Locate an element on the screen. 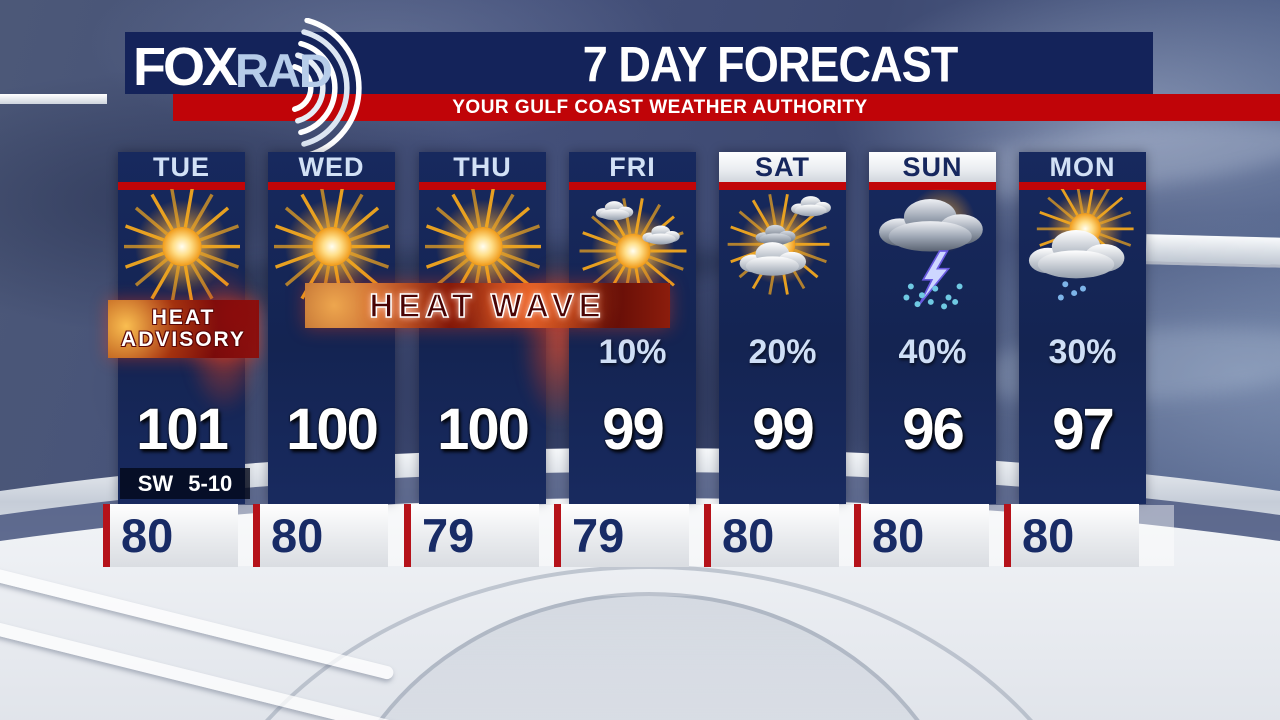  header-bar is located at coordinates (639, 63).